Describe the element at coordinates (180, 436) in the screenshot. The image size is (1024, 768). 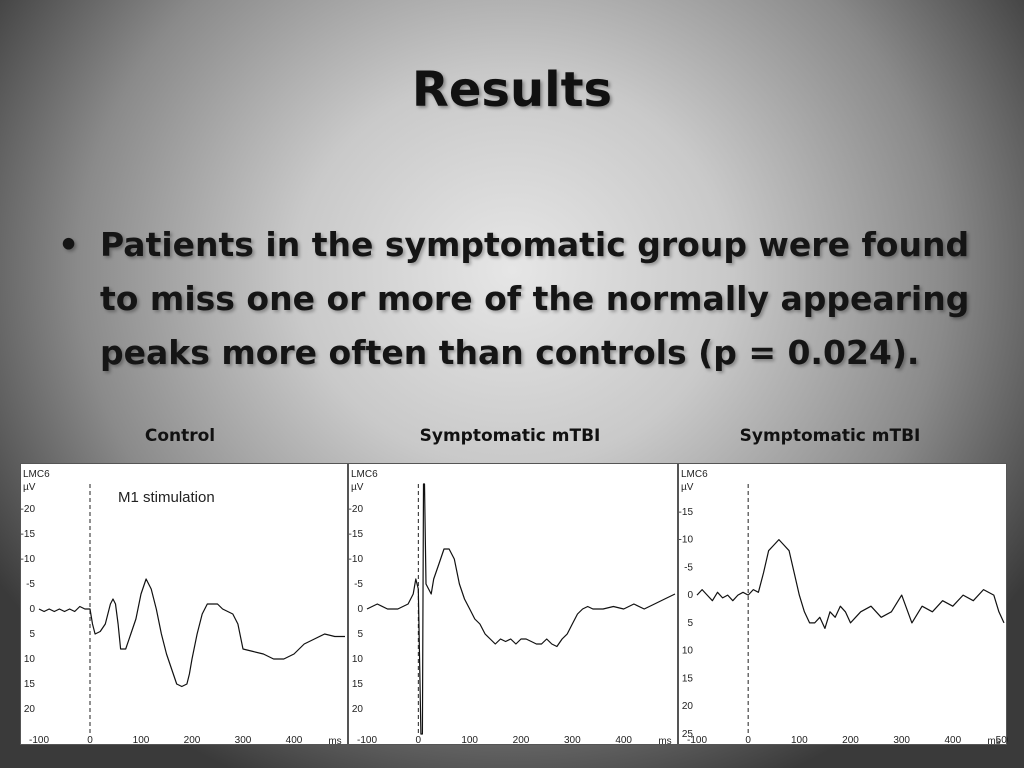
I see `panel-label-control: Control` at that location.